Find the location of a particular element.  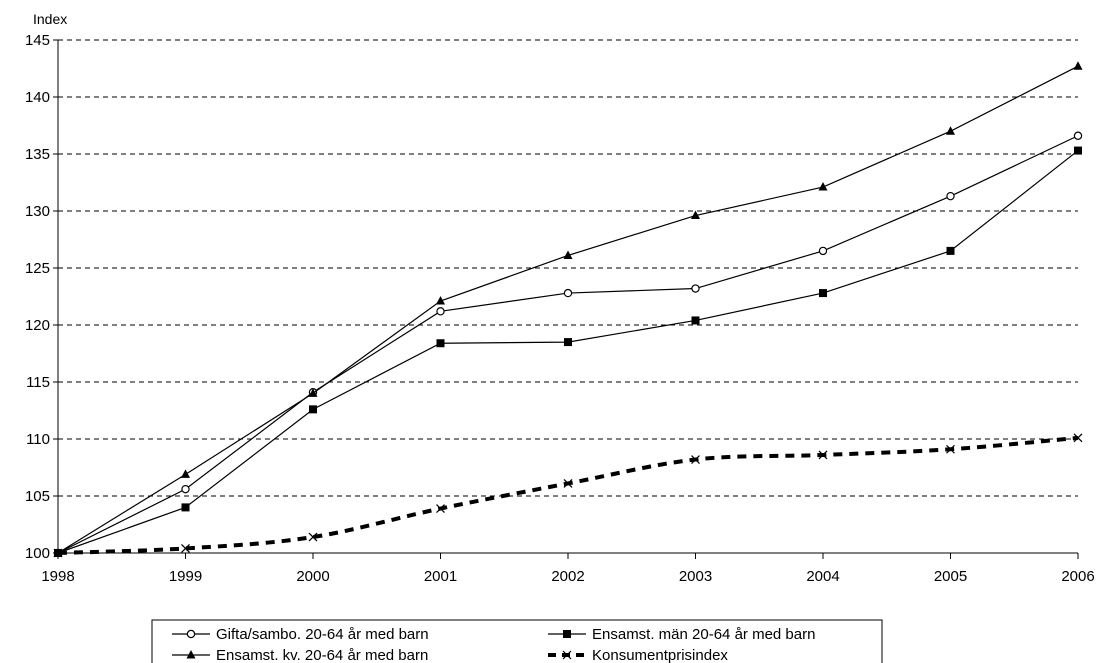

x-tick-label: 2003 is located at coordinates (695, 576).